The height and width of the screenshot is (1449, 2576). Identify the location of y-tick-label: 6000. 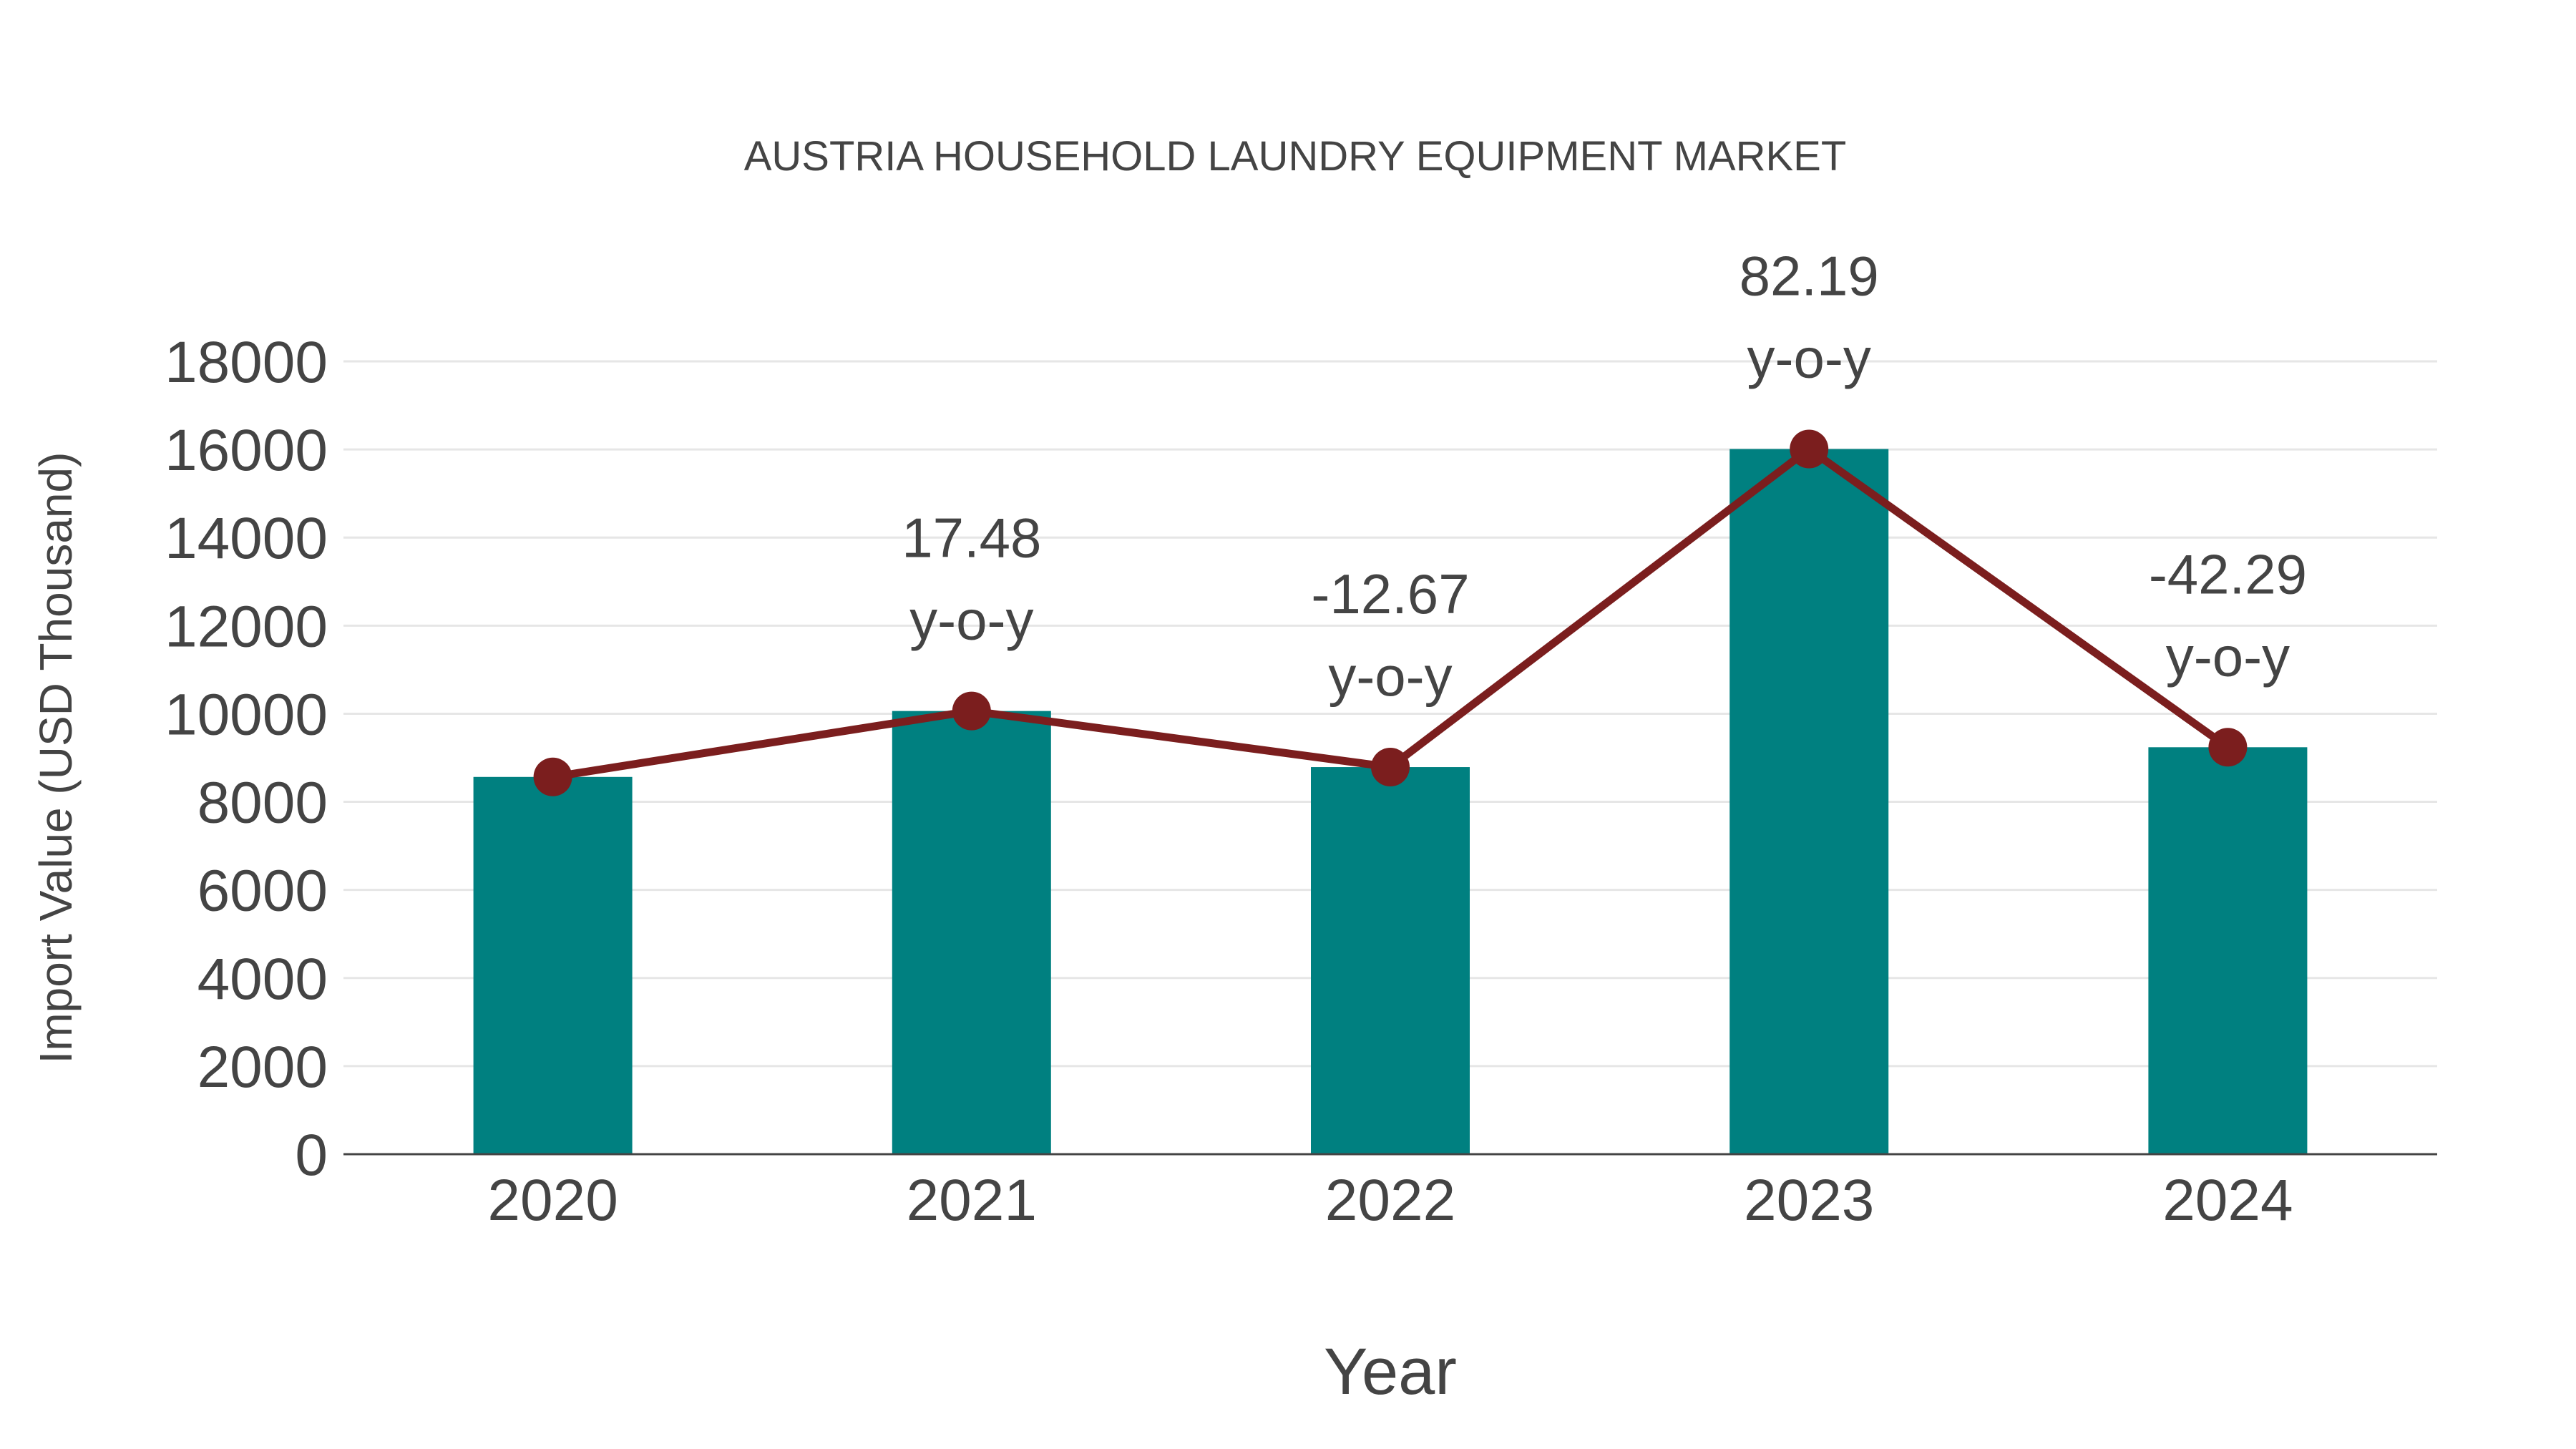
(262, 891).